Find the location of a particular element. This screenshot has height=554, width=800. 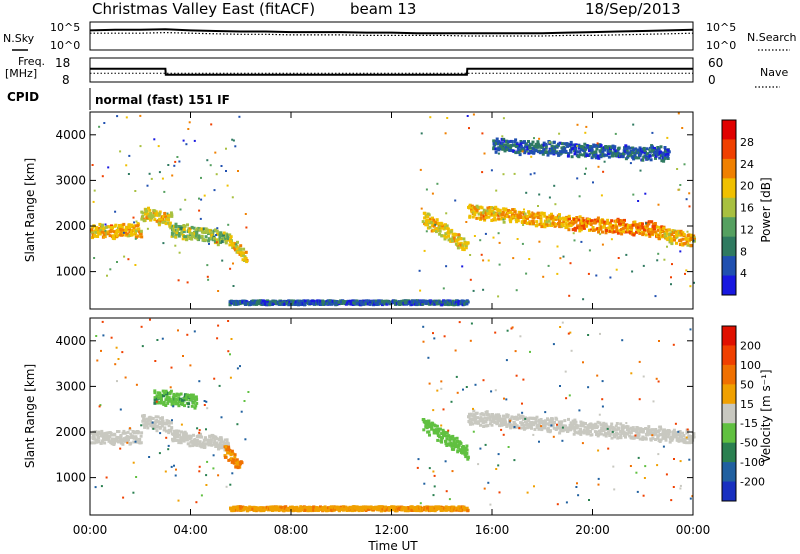

freq-tick-bottom: 8 is located at coordinates (66, 80).